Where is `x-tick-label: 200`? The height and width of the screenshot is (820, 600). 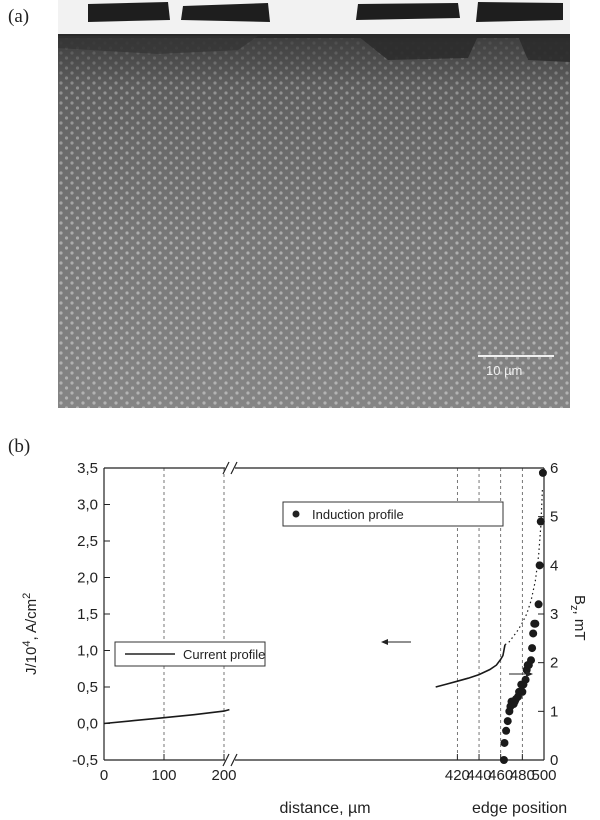 x-tick-label: 200 is located at coordinates (223, 775).